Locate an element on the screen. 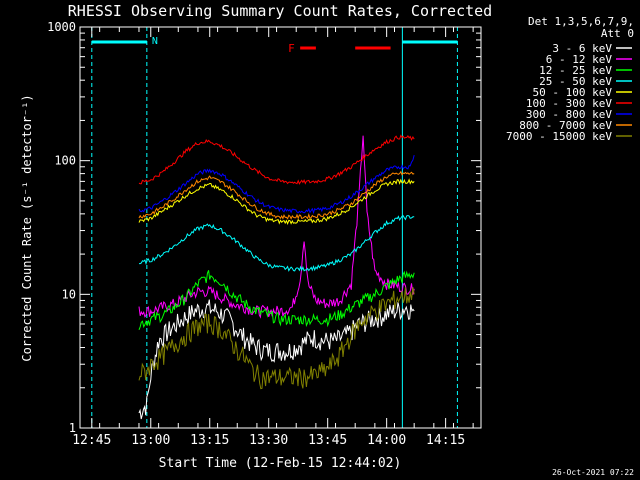 This screenshot has height=480, width=640. series-3-6keV is located at coordinates (276, 359).